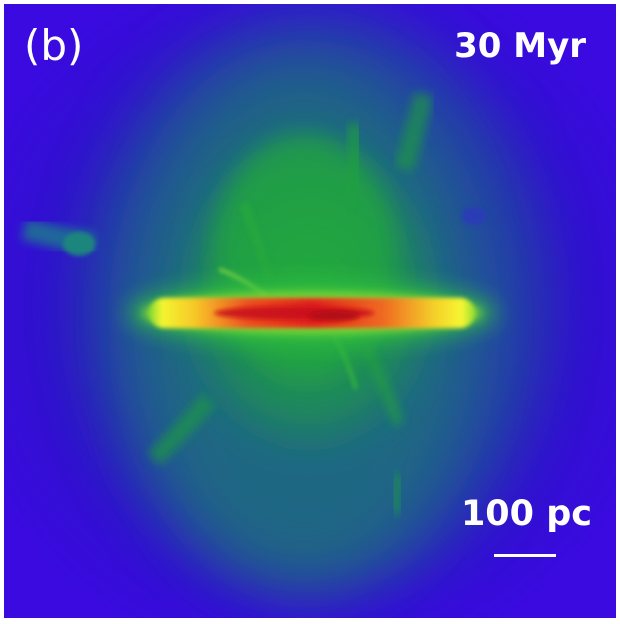 The height and width of the screenshot is (624, 620). I want to click on panel-label: (b), so click(54, 45).